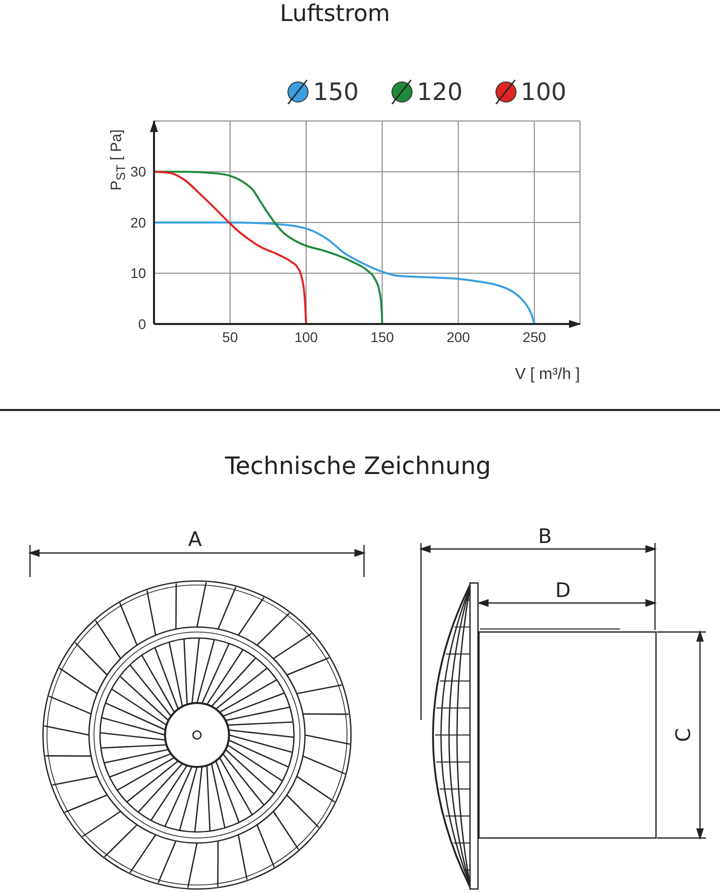  What do you see at coordinates (458, 336) in the screenshot?
I see `x-tick-label: 200` at bounding box center [458, 336].